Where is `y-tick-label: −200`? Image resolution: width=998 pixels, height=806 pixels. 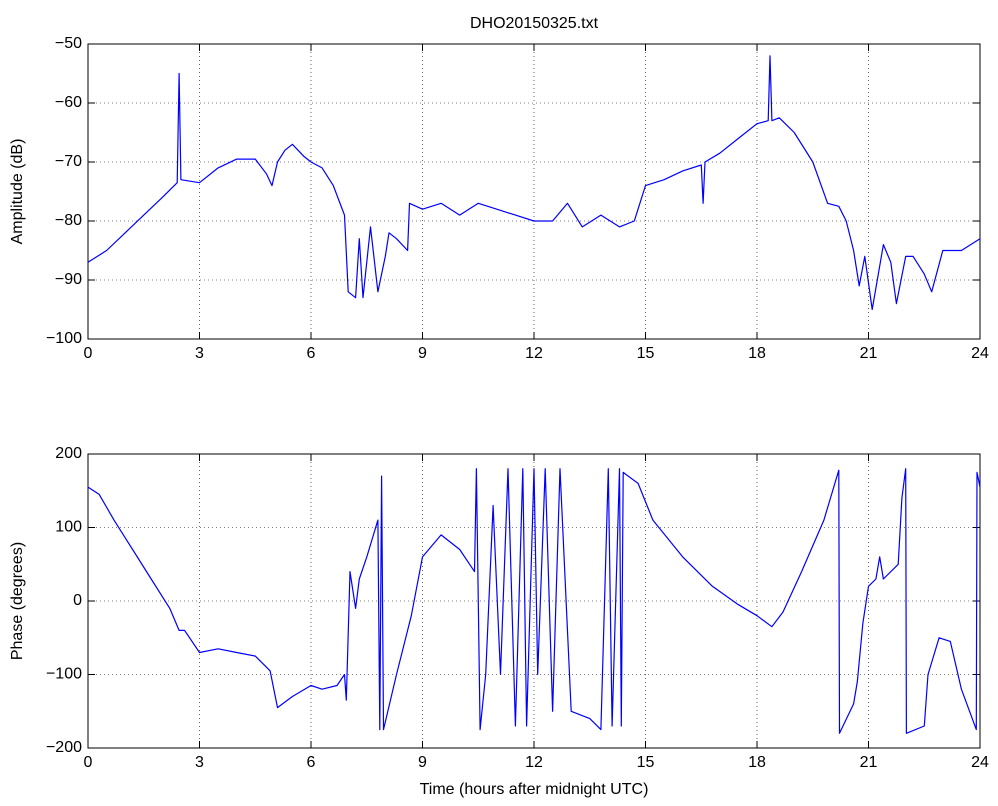
y-tick-label: −200 is located at coordinates (64, 747).